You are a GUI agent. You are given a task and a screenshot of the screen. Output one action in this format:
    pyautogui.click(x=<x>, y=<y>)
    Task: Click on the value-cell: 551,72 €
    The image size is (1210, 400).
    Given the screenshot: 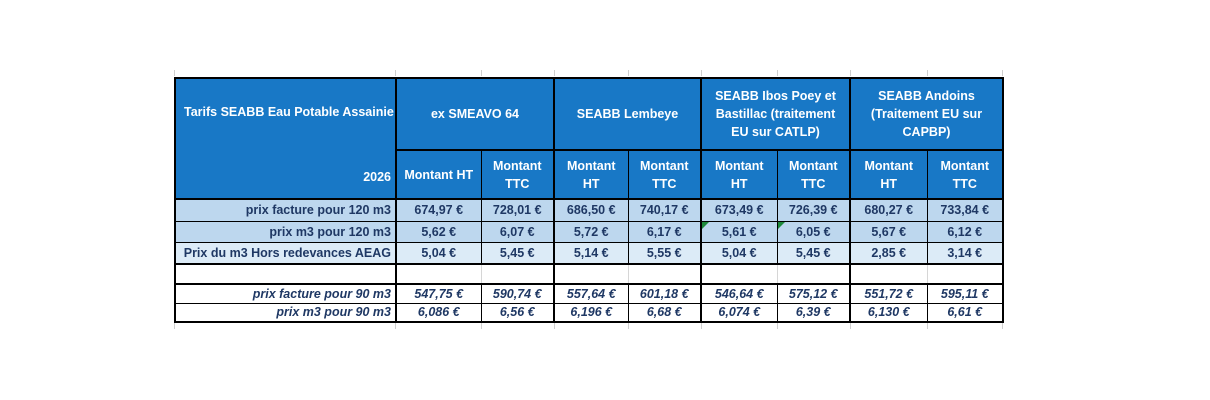 What is the action you would take?
    pyautogui.click(x=888, y=293)
    